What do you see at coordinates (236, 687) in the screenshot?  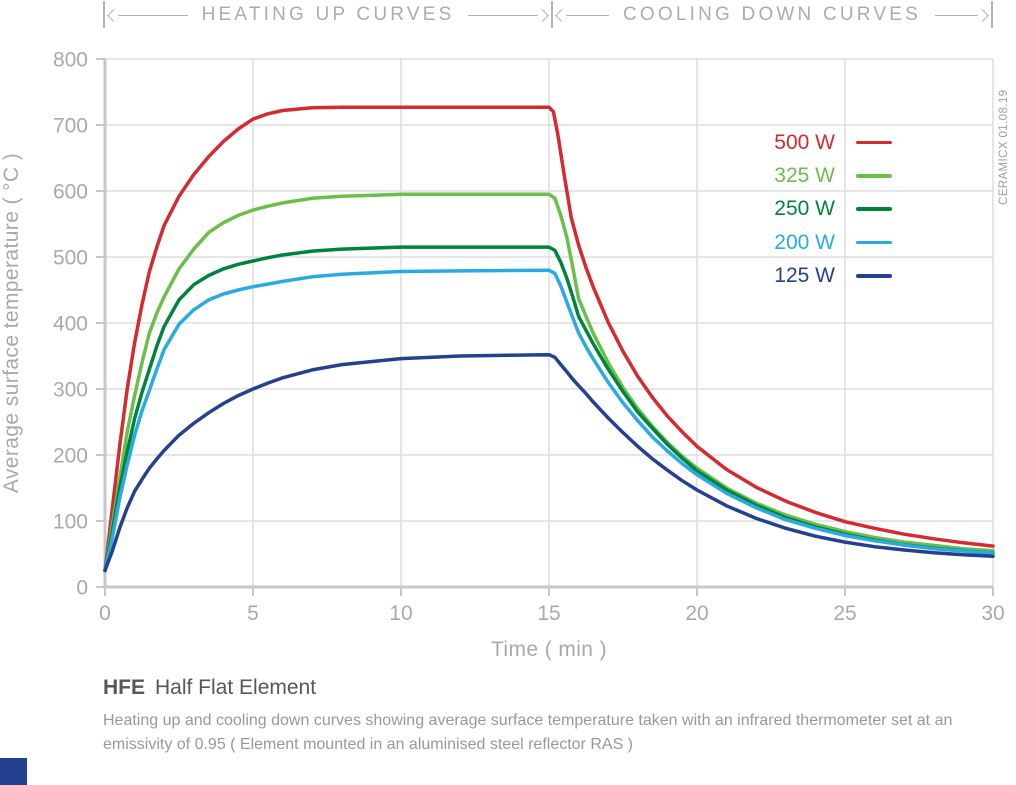 I see `product-name: Half Flat Element` at bounding box center [236, 687].